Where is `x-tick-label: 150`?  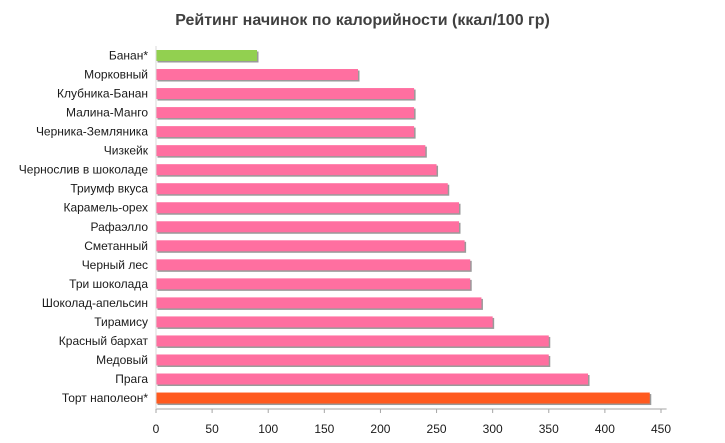 x-tick-label: 150 is located at coordinates (324, 429).